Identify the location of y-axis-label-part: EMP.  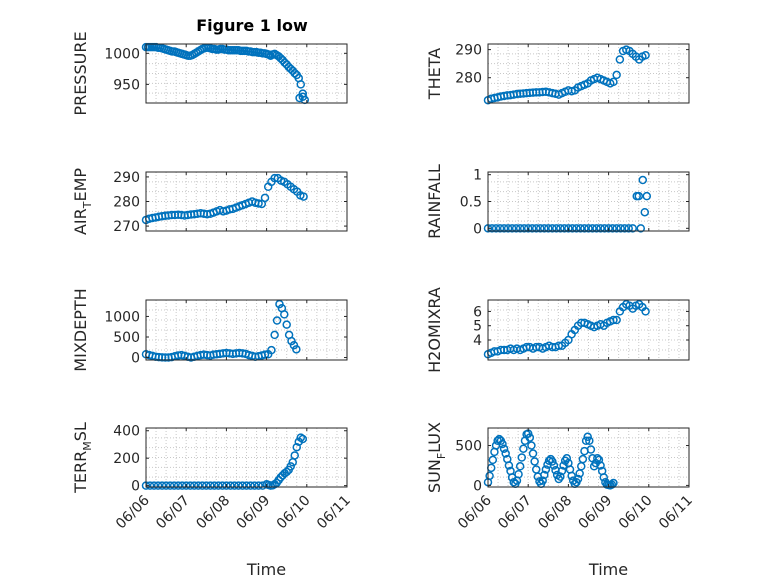
(80, 185).